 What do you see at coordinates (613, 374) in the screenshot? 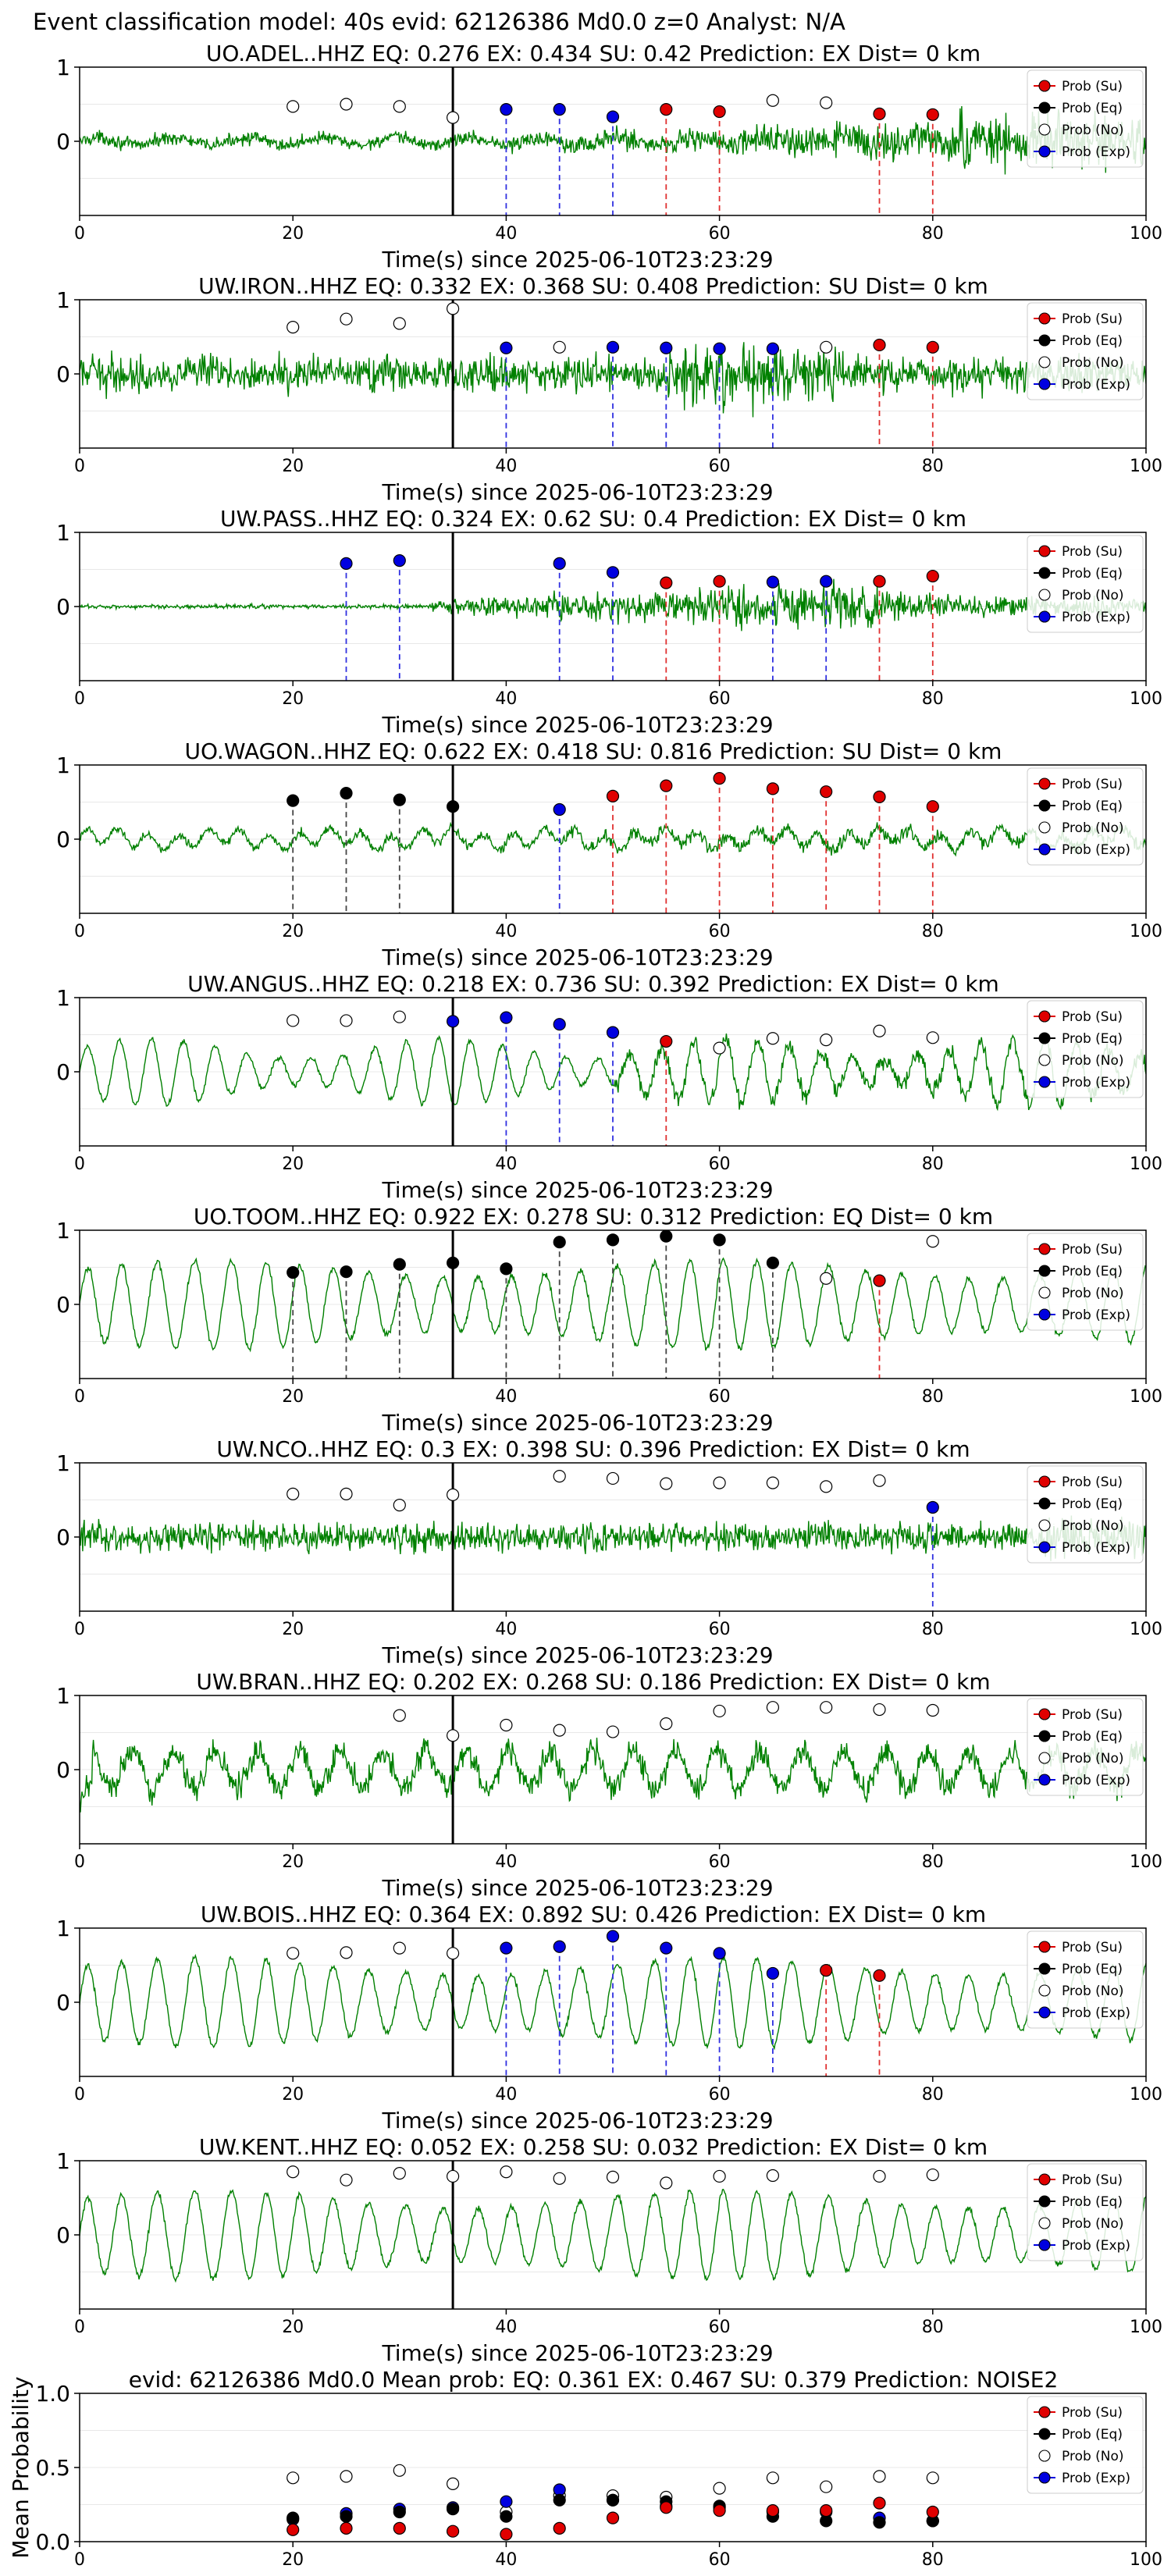
I see `plot-area` at bounding box center [613, 374].